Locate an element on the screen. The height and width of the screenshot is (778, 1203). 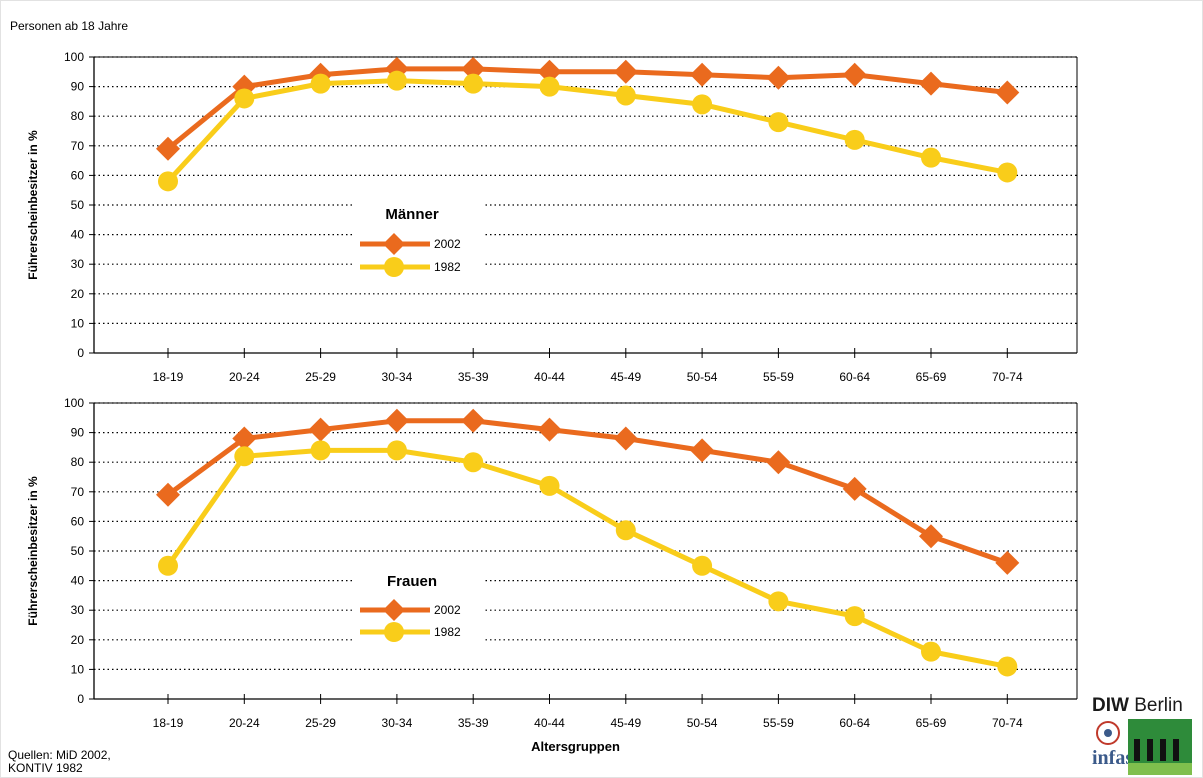
diw-berlin-logo: DIW Berlin is located at coordinates (1137, 706).